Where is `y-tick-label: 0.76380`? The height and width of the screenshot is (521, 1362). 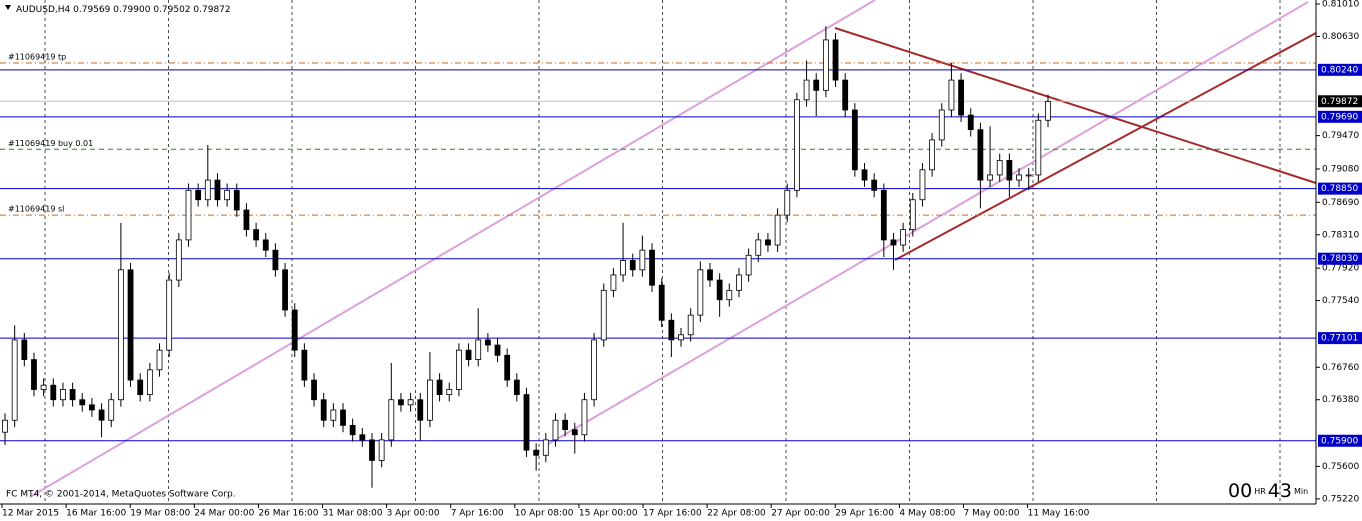
y-tick-label: 0.76380 is located at coordinates (1340, 400).